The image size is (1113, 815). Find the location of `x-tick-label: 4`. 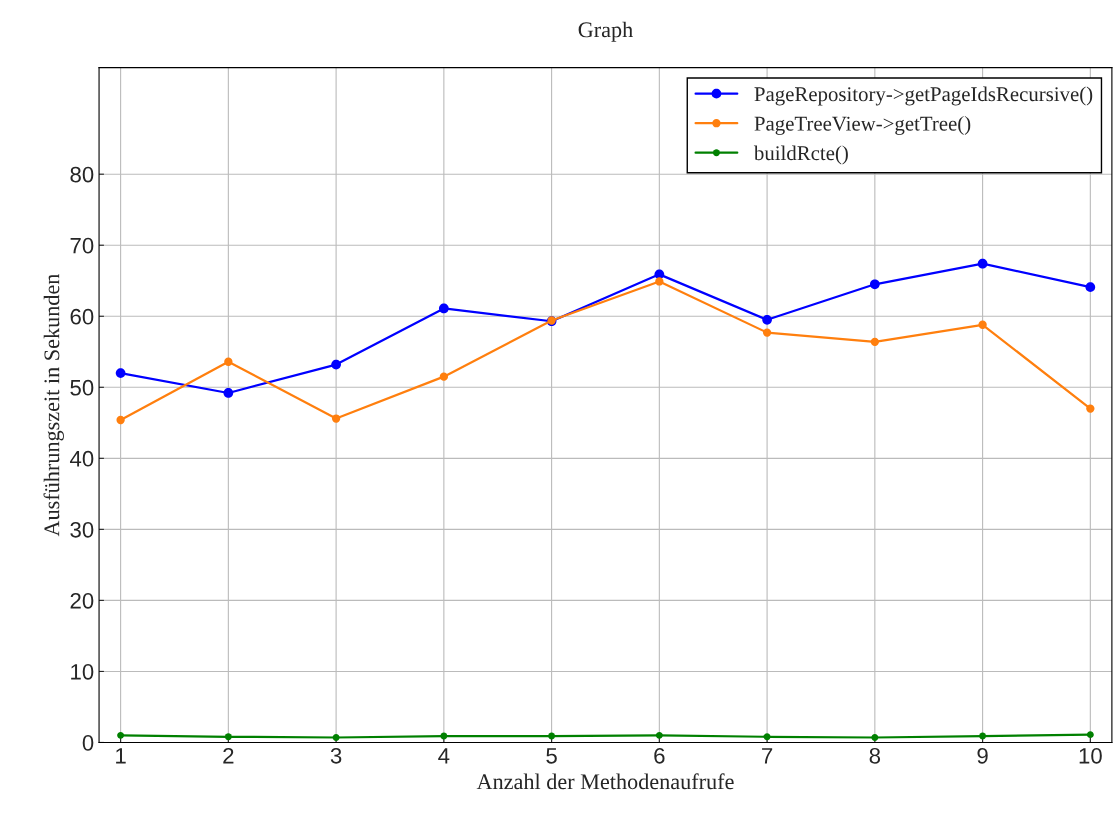

x-tick-label: 4 is located at coordinates (444, 756).